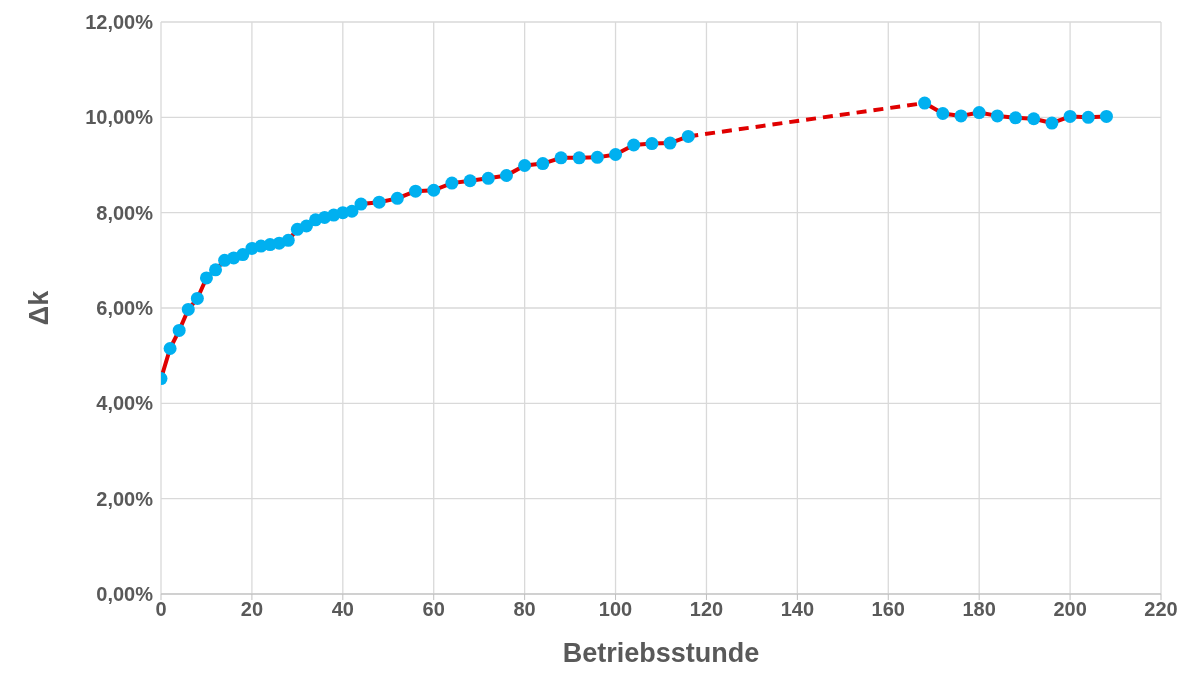 The width and height of the screenshot is (1196, 686). I want to click on x-tick-label: 100, so click(615, 609).